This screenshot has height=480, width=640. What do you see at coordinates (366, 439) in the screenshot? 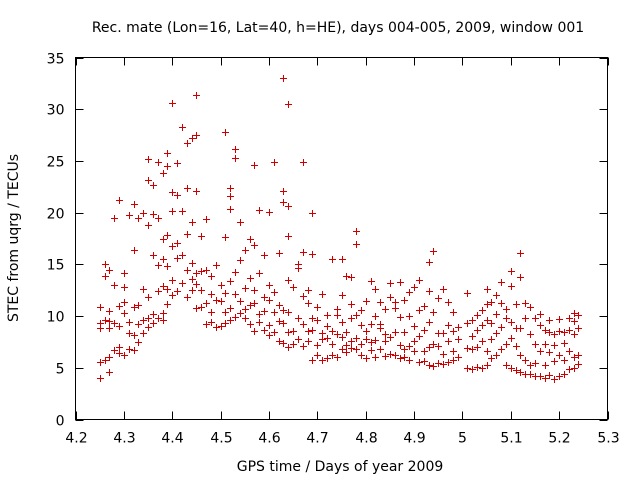
I see `x-tick-label: 4.8` at bounding box center [366, 439].